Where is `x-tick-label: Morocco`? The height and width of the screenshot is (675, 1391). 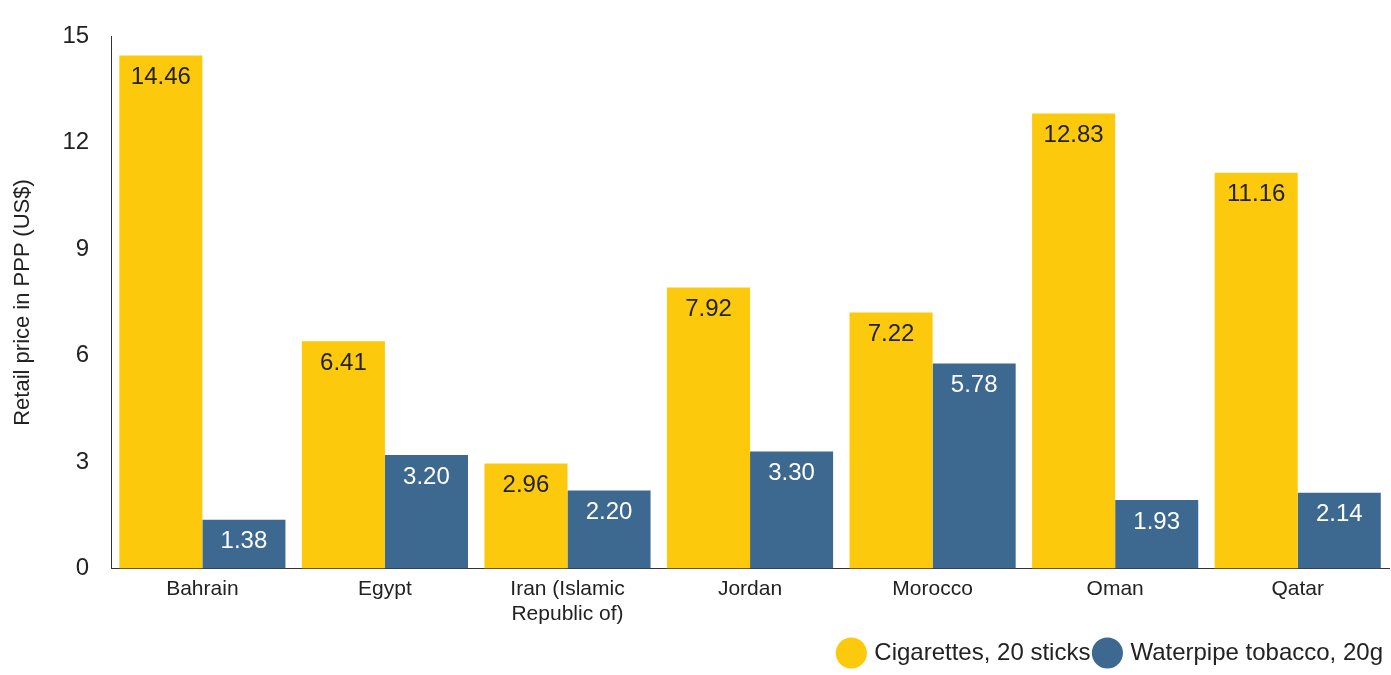 x-tick-label: Morocco is located at coordinates (932, 587).